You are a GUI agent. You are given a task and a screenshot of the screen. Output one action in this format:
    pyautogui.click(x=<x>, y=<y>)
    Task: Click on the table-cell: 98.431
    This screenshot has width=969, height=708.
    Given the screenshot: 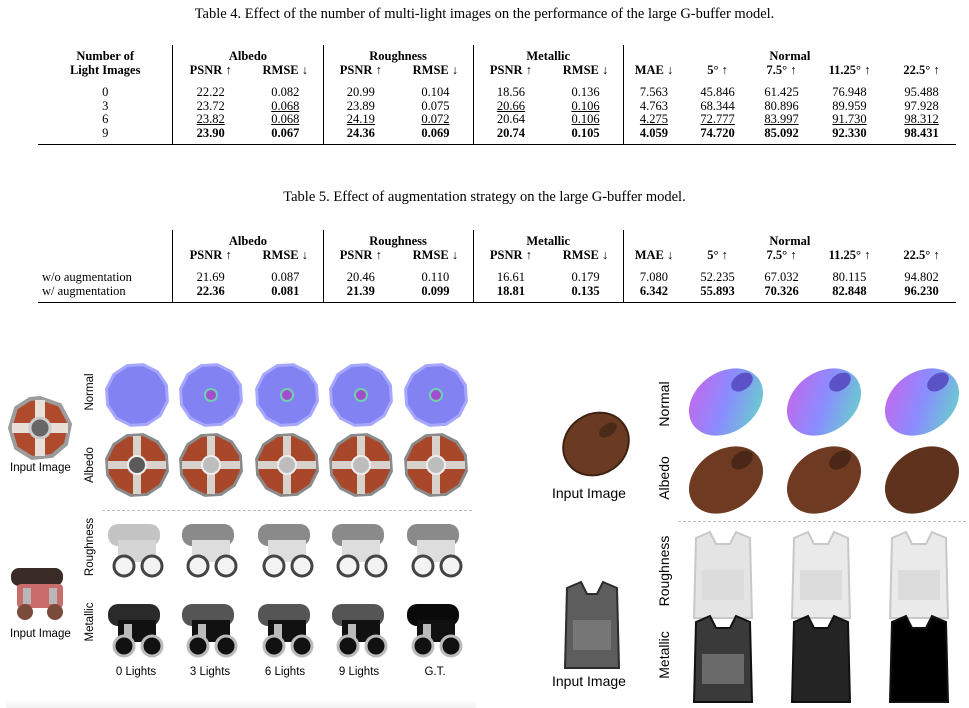 What is the action you would take?
    pyautogui.click(x=921, y=135)
    